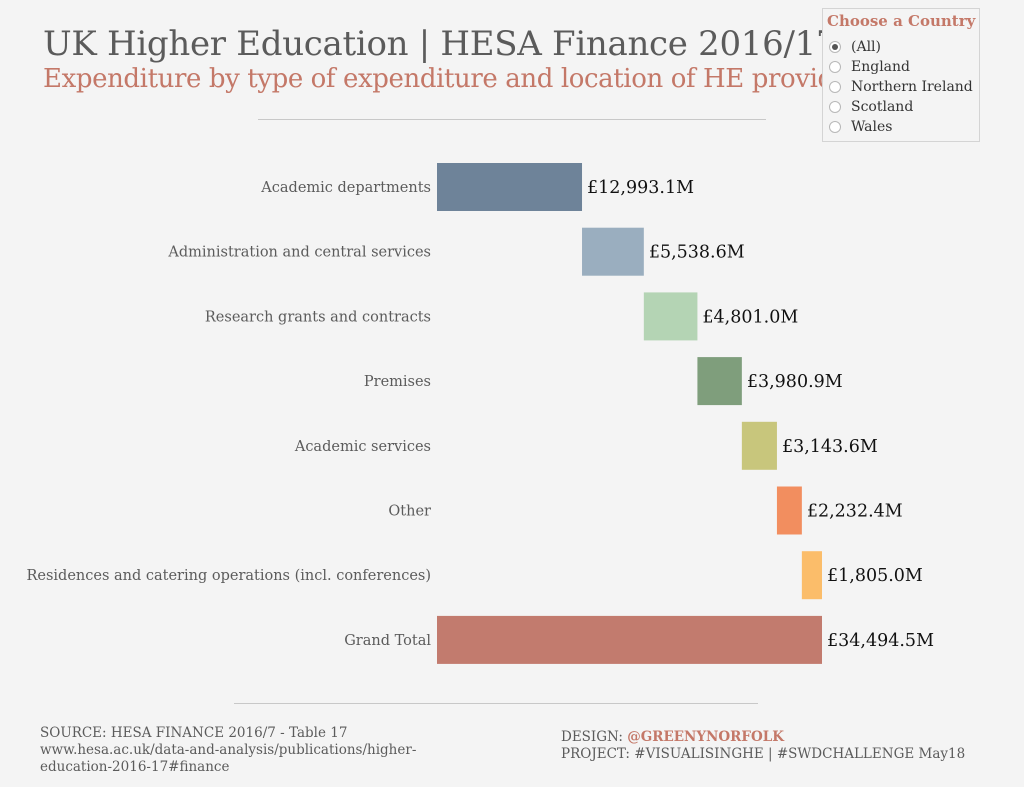 The height and width of the screenshot is (787, 1024). What do you see at coordinates (387, 641) in the screenshot?
I see `category-label-grand-total: Grand Total` at bounding box center [387, 641].